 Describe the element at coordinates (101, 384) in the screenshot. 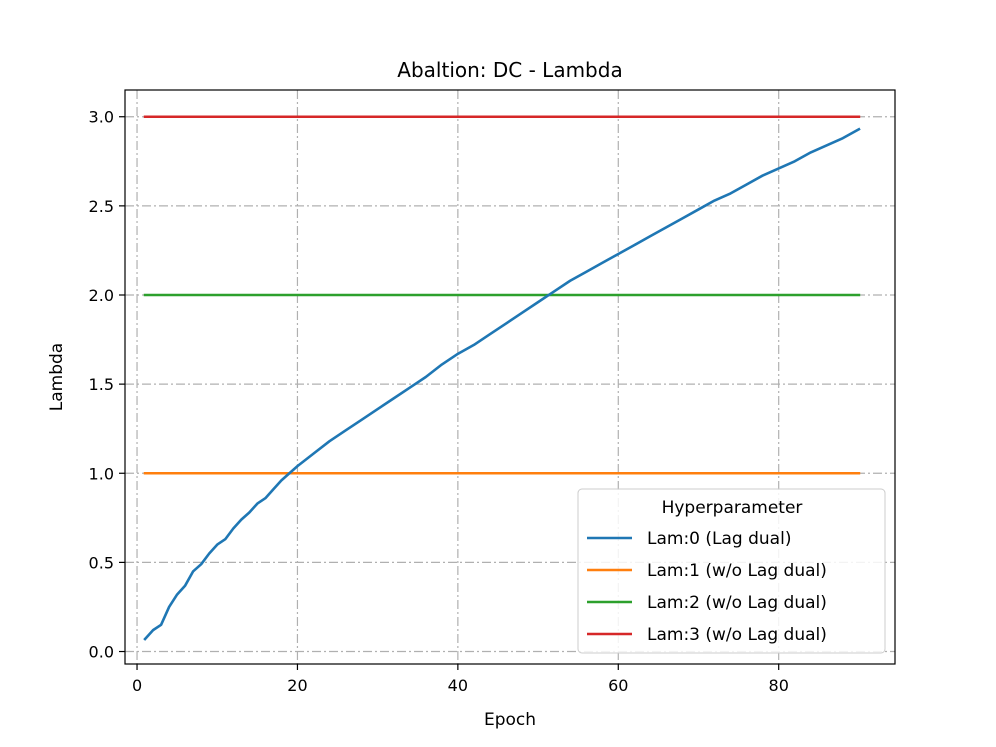

I see `y-tick-label: 1.5` at that location.